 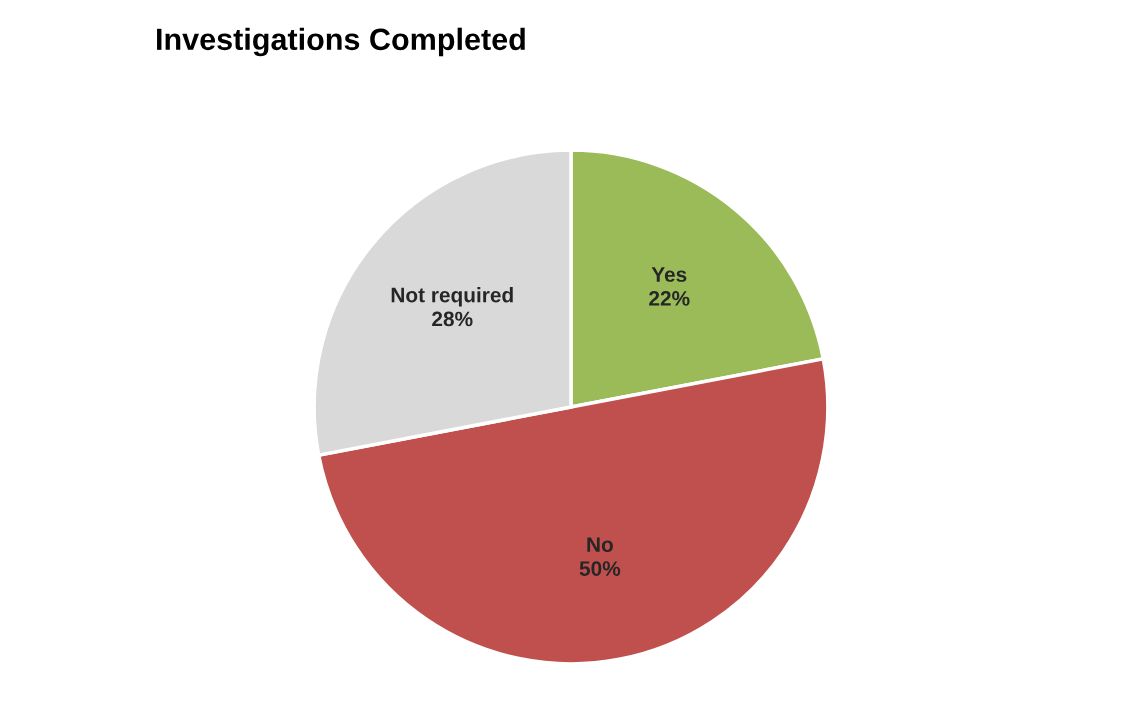 What do you see at coordinates (452, 319) in the screenshot?
I see `data-label: 28%` at bounding box center [452, 319].